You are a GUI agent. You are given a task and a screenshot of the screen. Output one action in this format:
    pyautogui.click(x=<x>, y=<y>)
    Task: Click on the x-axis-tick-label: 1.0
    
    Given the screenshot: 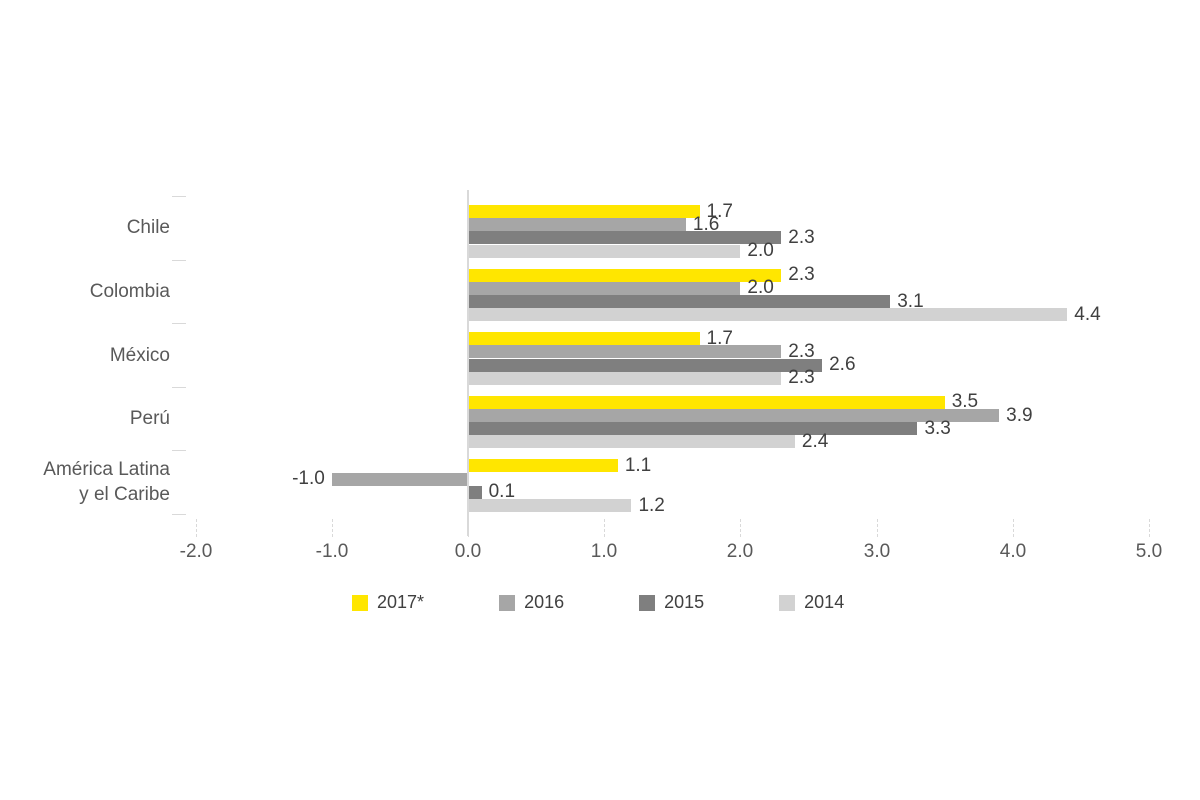 What is the action you would take?
    pyautogui.click(x=604, y=551)
    